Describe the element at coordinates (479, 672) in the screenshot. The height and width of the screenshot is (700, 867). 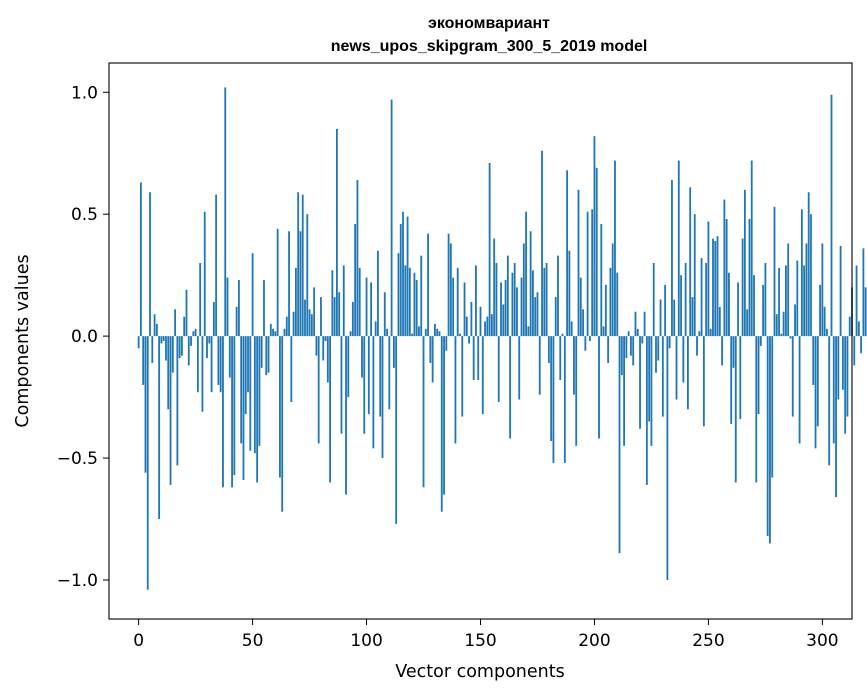
I see `x-axis-label: Vector components` at that location.